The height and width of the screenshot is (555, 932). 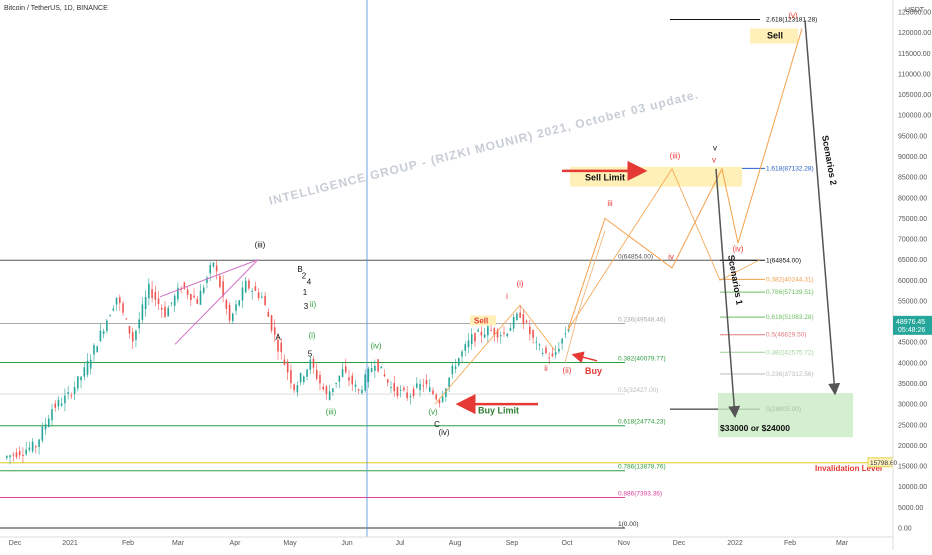 What do you see at coordinates (914, 116) in the screenshot?
I see `y-tick-label: 100000.00` at bounding box center [914, 116].